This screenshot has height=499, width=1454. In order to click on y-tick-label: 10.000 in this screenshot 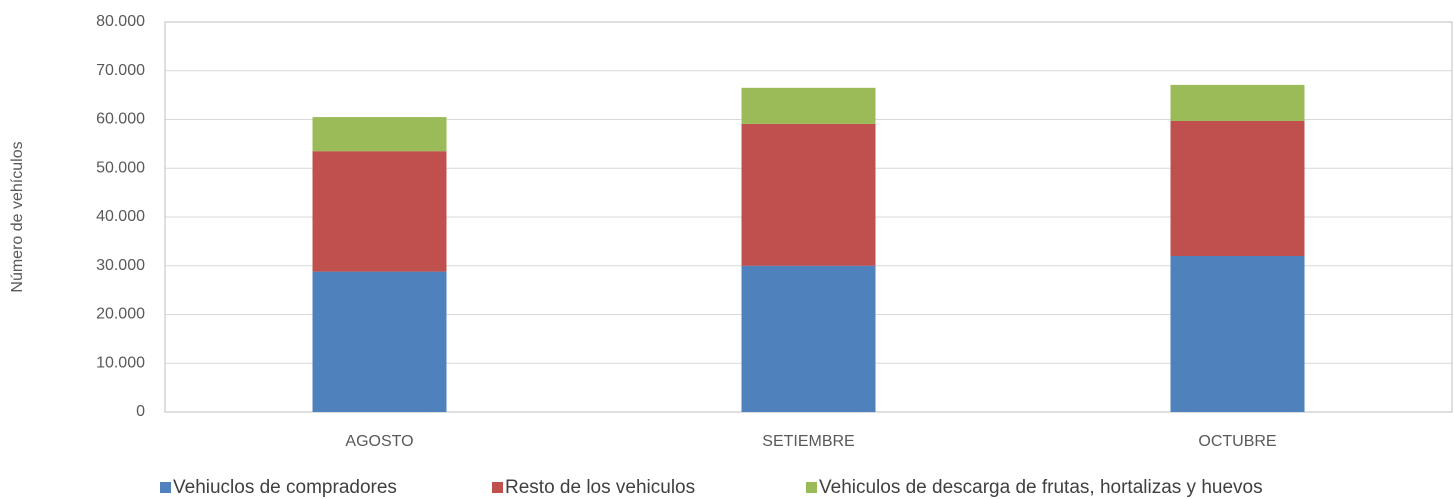, I will do `click(120, 362)`.